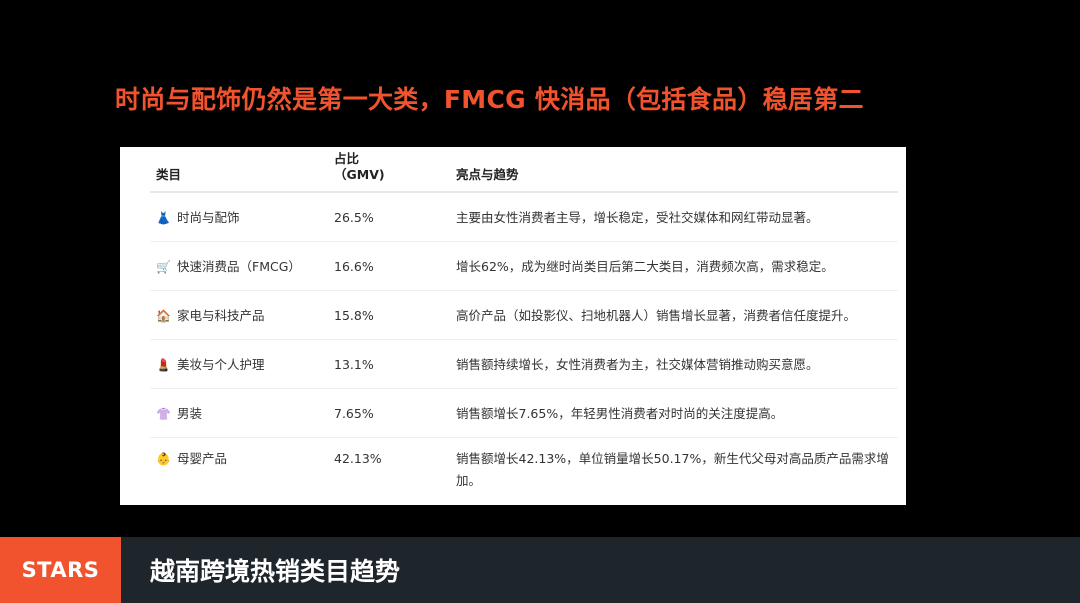 This screenshot has height=603, width=1080. I want to click on baby-icon: 👶, so click(163, 459).